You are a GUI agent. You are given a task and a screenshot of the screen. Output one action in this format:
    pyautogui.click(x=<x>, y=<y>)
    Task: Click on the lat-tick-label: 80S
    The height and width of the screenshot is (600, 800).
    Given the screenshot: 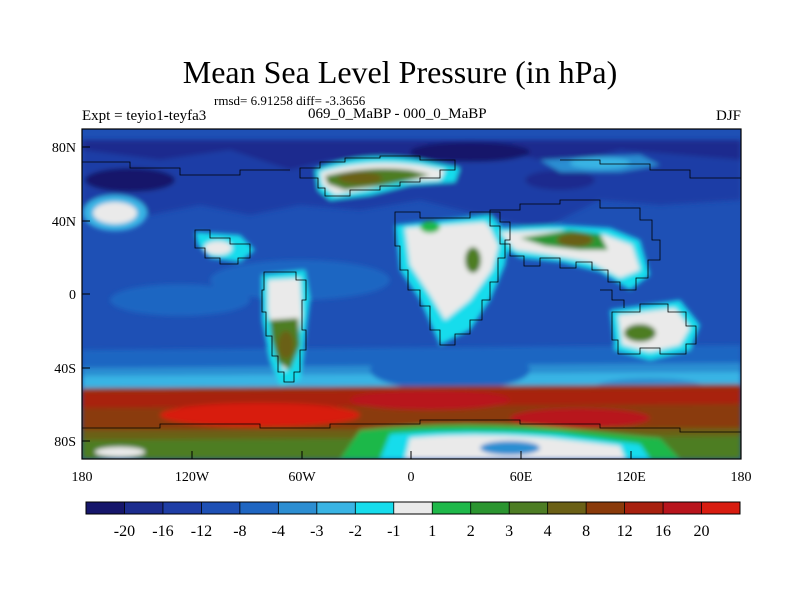 What is the action you would take?
    pyautogui.click(x=65, y=442)
    